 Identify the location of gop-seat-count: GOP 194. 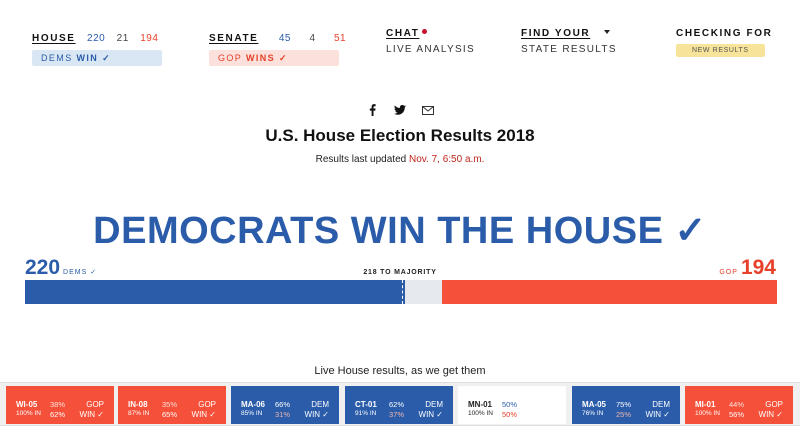
(747, 267).